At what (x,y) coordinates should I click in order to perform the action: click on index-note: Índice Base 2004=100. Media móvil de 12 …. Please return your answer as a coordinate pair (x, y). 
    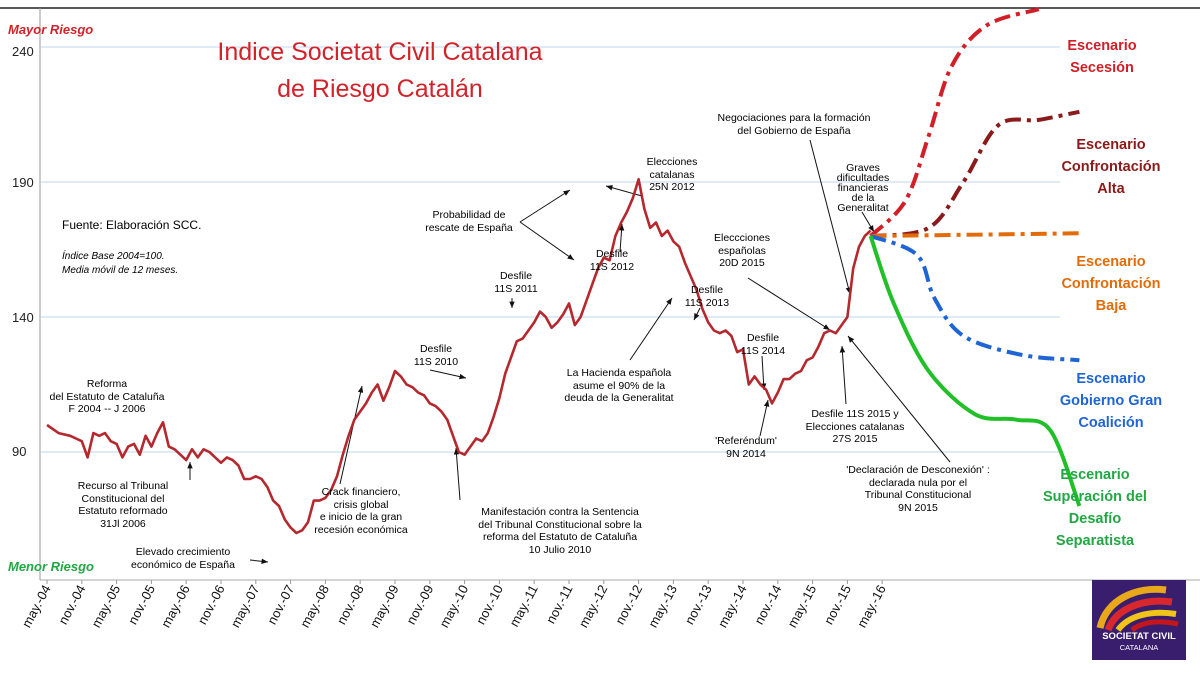
    Looking at the image, I should click on (120, 264).